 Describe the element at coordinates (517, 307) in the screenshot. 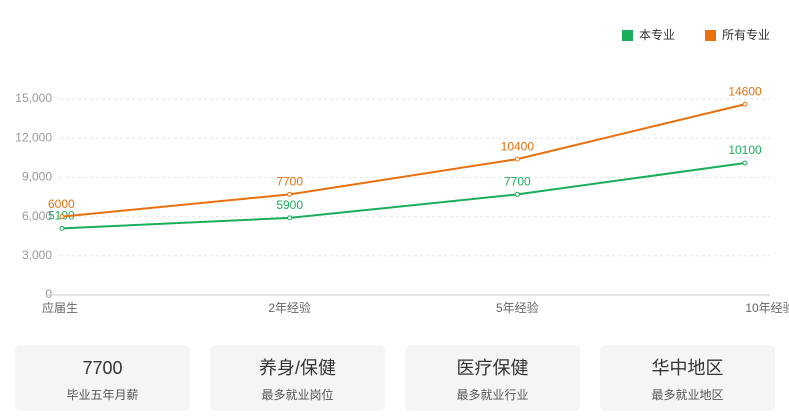

I see `x-tick-label: 5年经验` at that location.